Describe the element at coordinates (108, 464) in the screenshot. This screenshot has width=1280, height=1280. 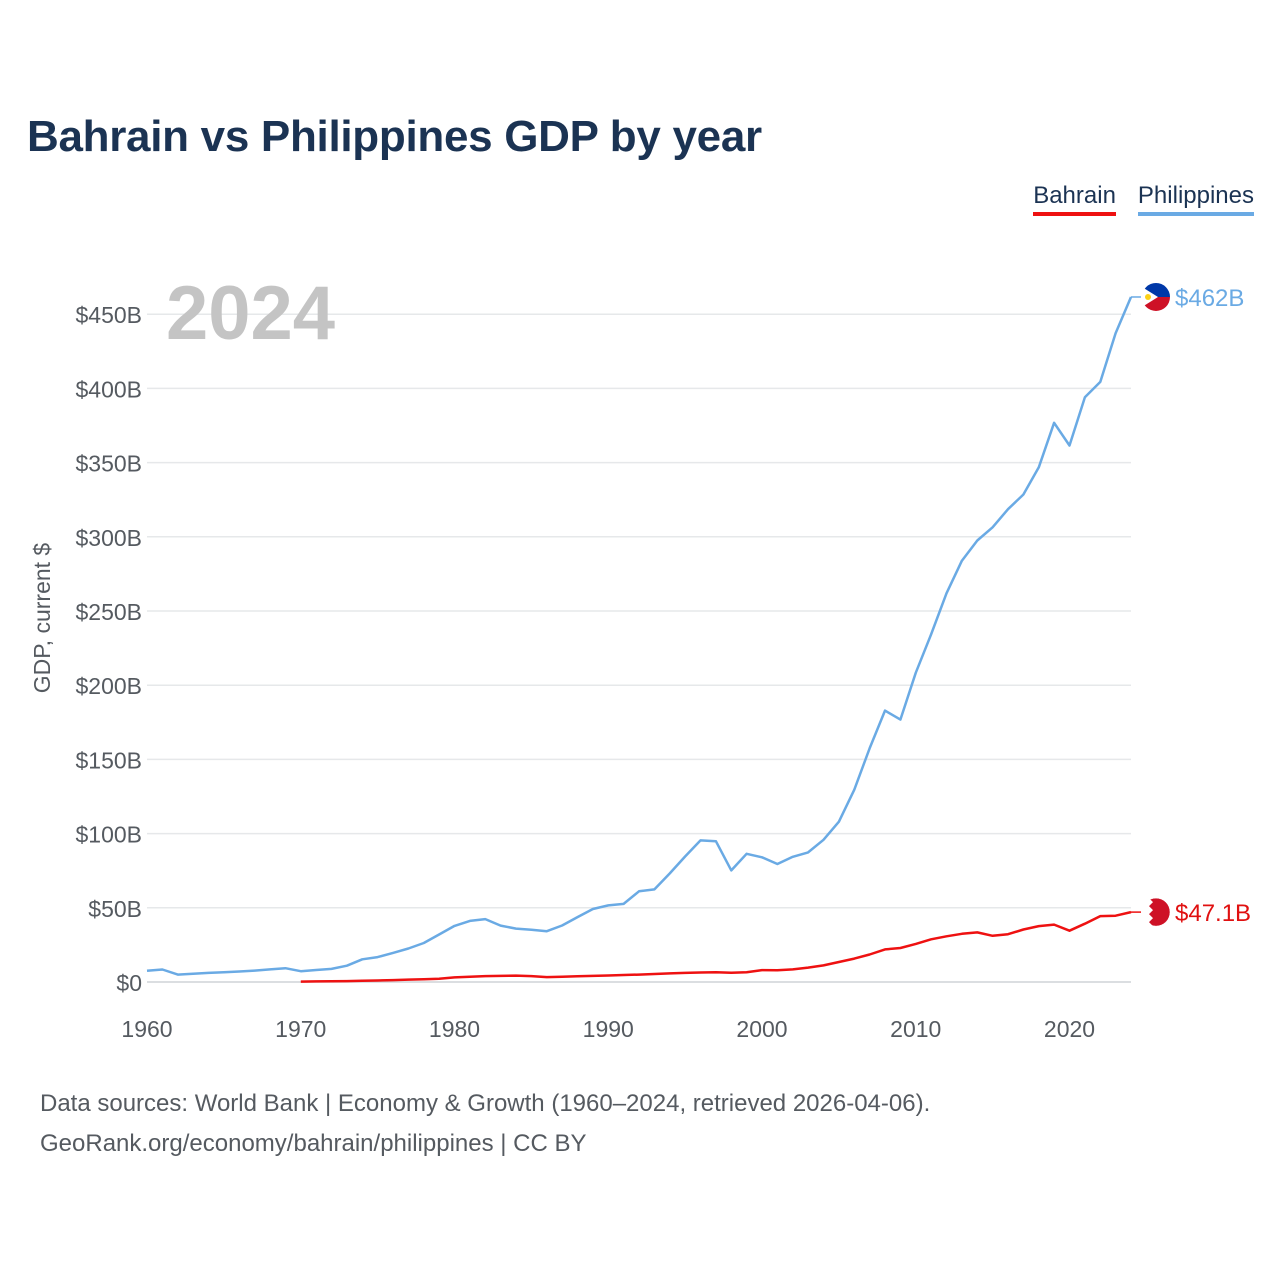
I see `y-tick-label: $350B` at that location.